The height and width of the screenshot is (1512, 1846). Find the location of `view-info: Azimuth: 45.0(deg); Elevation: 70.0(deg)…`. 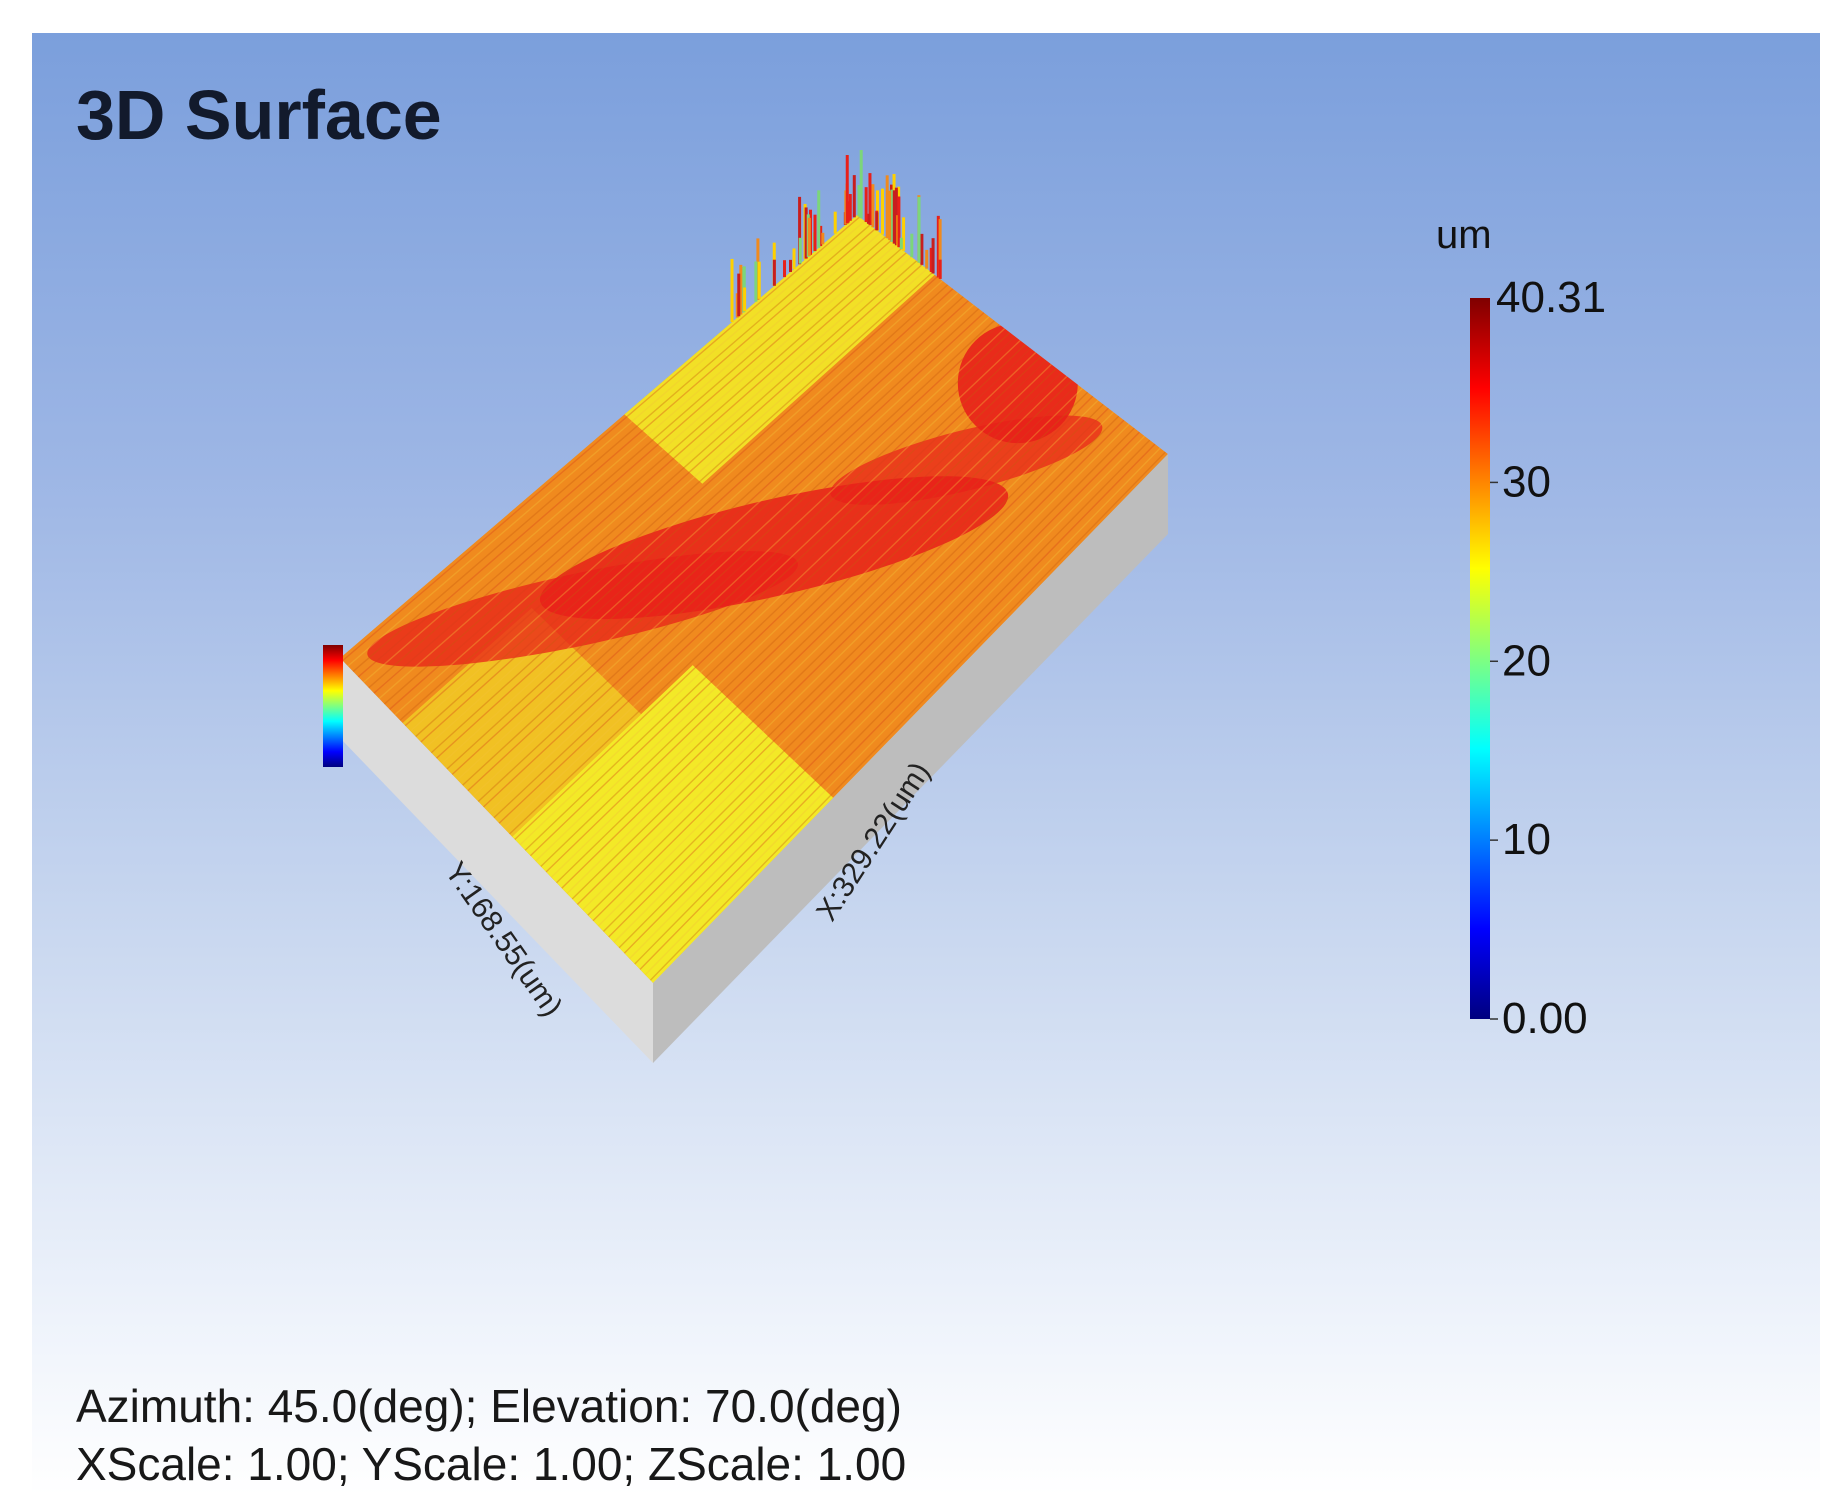

view-info: Azimuth: 45.0(deg); Elevation: 70.0(deg)… is located at coordinates (491, 1435).